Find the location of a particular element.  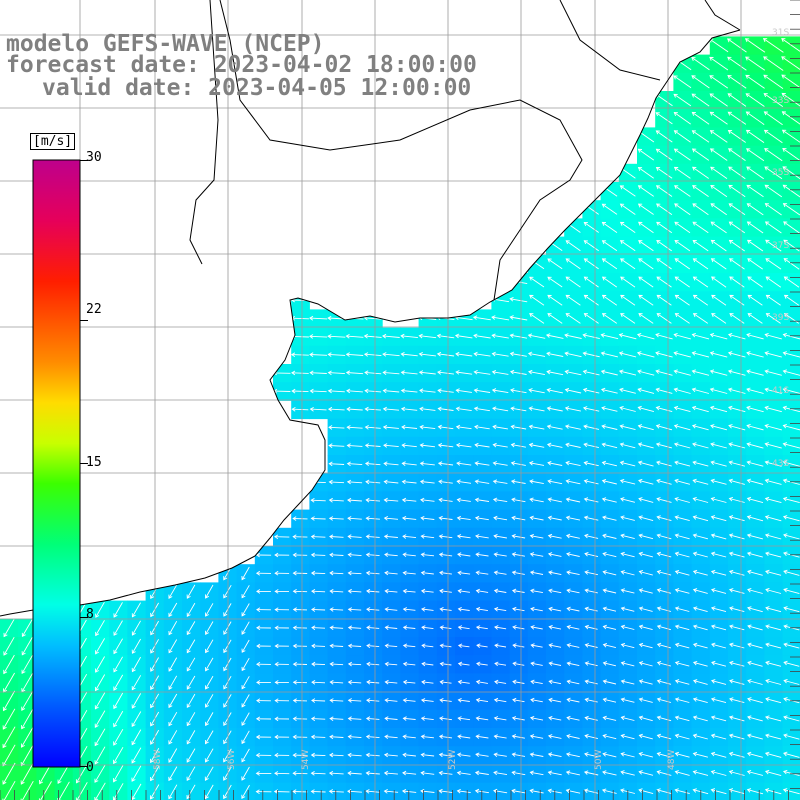

lon-label: 52W is located at coordinates (453, 760).